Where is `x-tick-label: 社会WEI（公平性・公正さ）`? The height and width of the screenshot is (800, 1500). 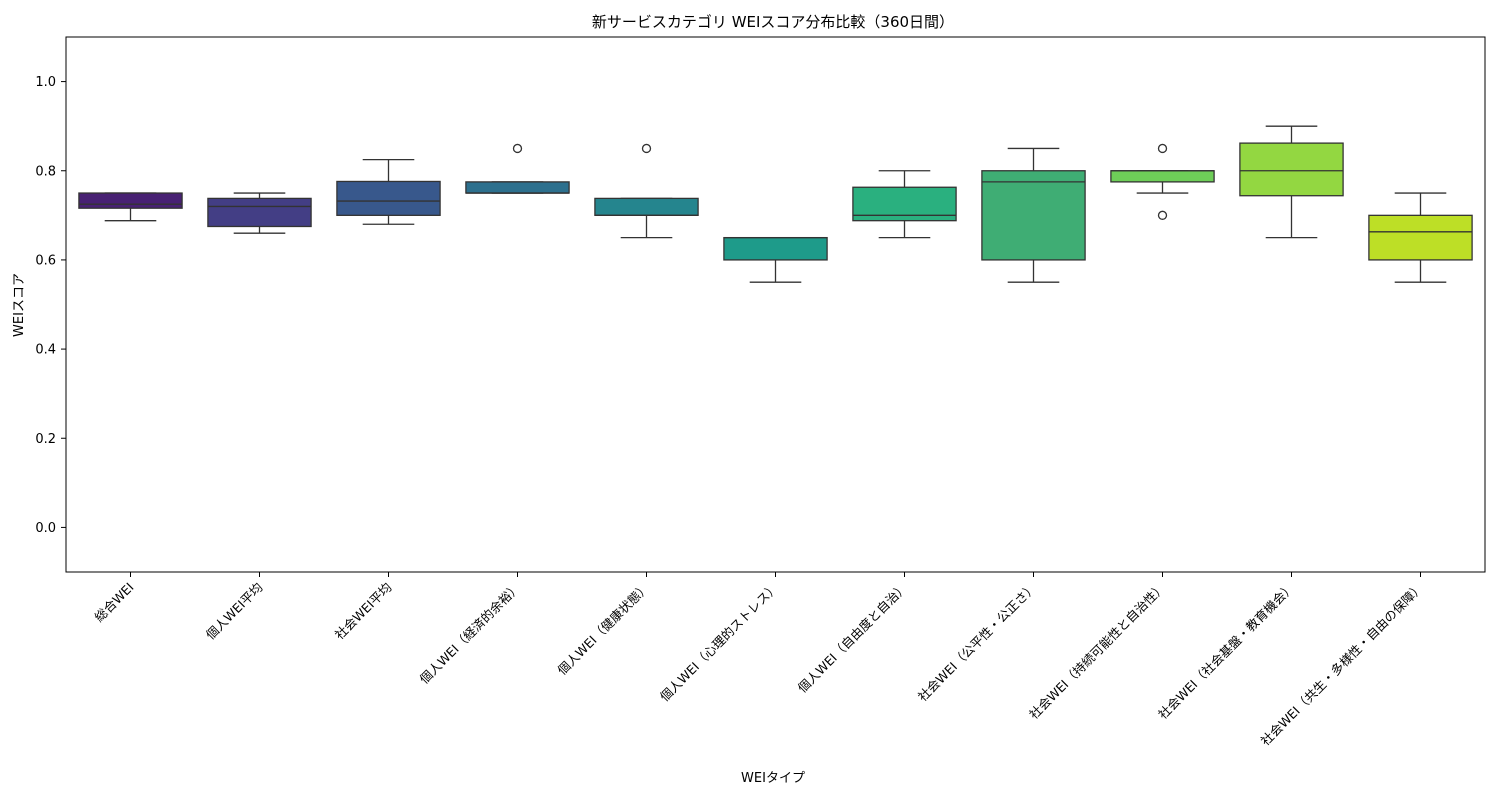
x-tick-label: 社会WEI（公平性・公正さ） is located at coordinates (977, 642).